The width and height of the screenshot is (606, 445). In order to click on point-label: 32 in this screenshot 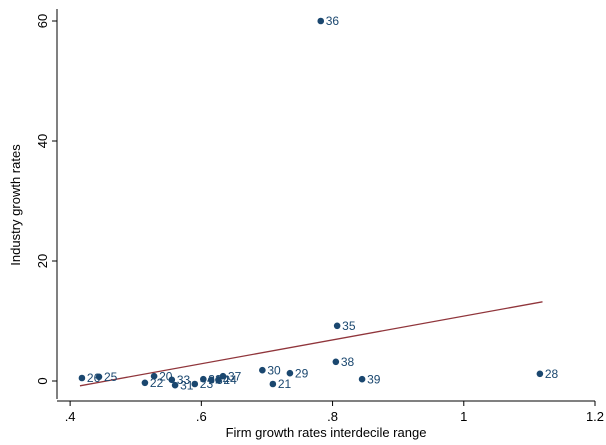, I will do `click(215, 379)`.